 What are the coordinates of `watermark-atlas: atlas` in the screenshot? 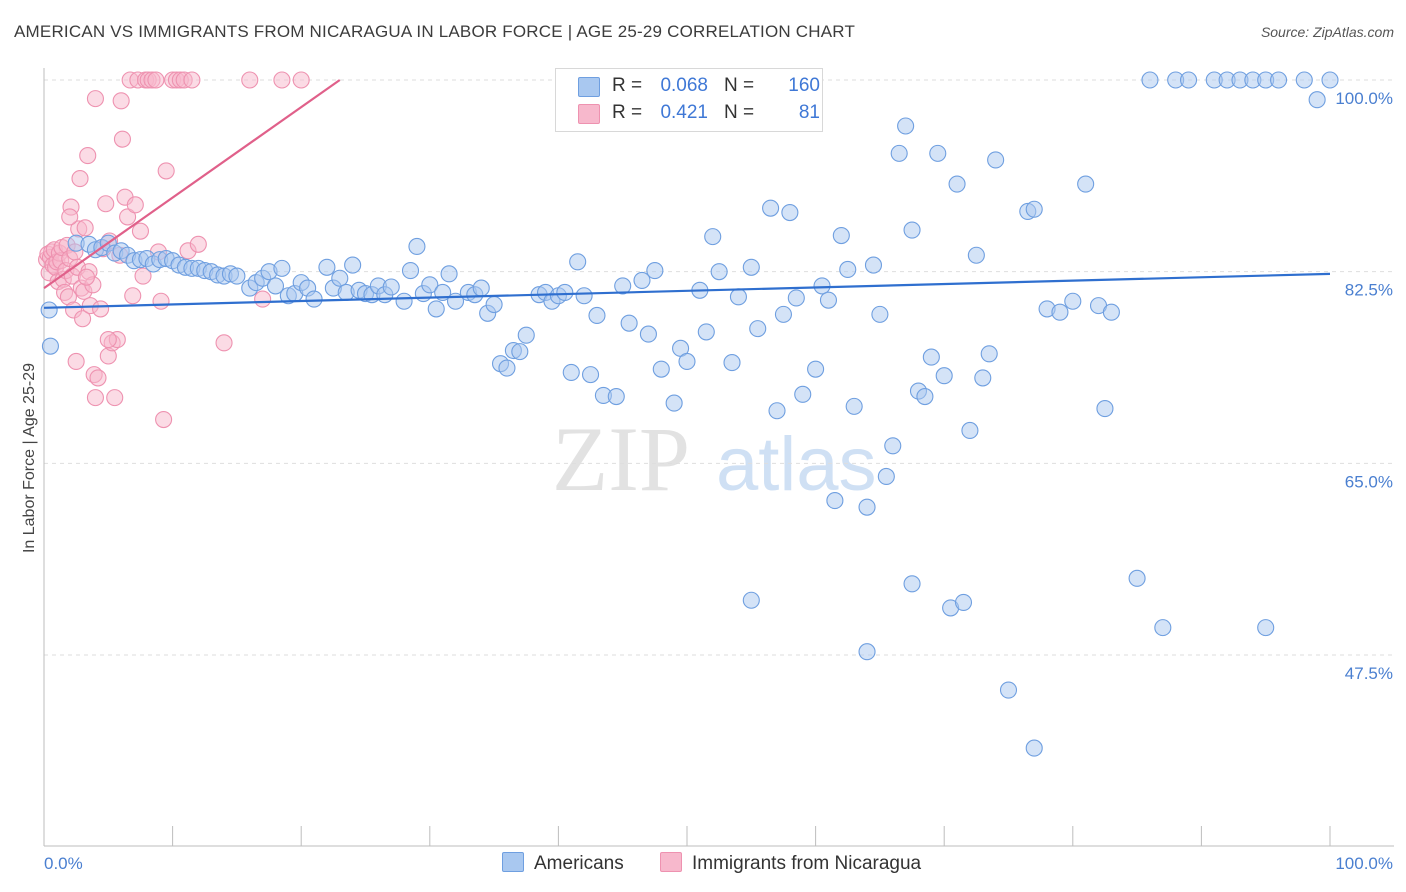 It's located at (796, 464).